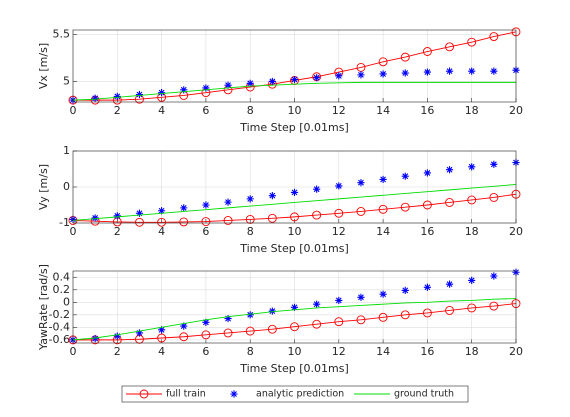 The height and width of the screenshot is (417, 570). What do you see at coordinates (117, 351) in the screenshot?
I see `x-tick-label: 2` at bounding box center [117, 351].